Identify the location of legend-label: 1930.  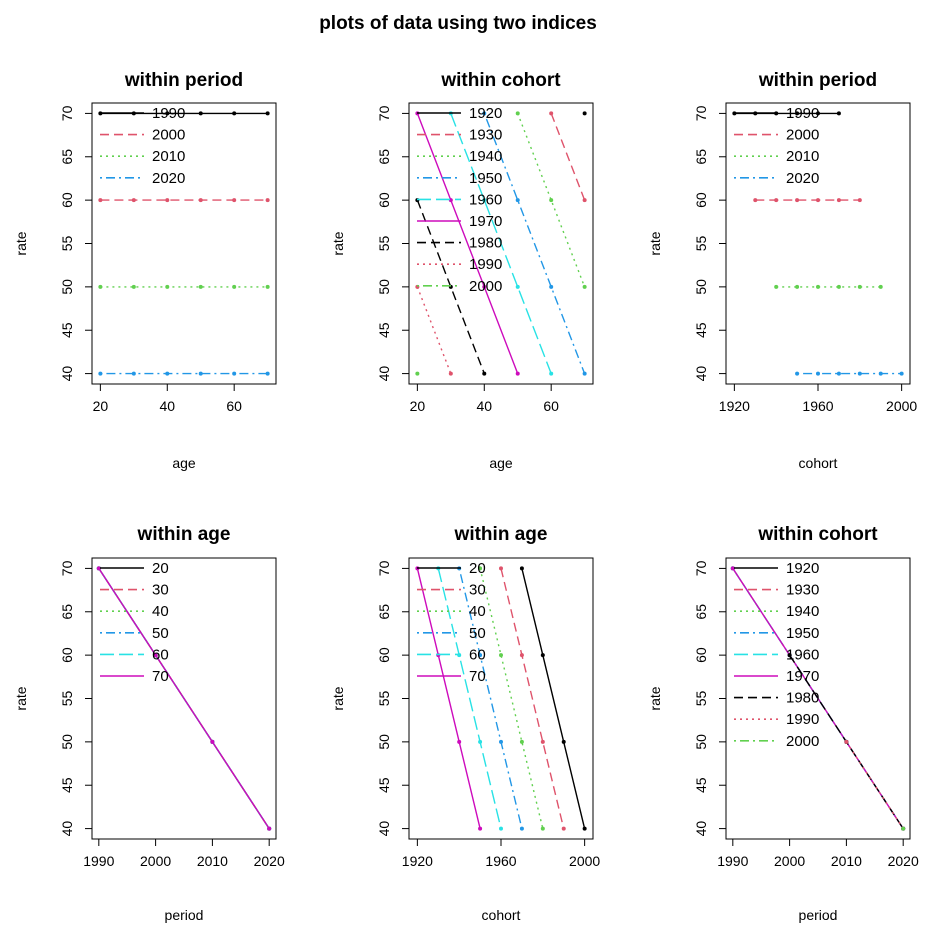
(485, 135).